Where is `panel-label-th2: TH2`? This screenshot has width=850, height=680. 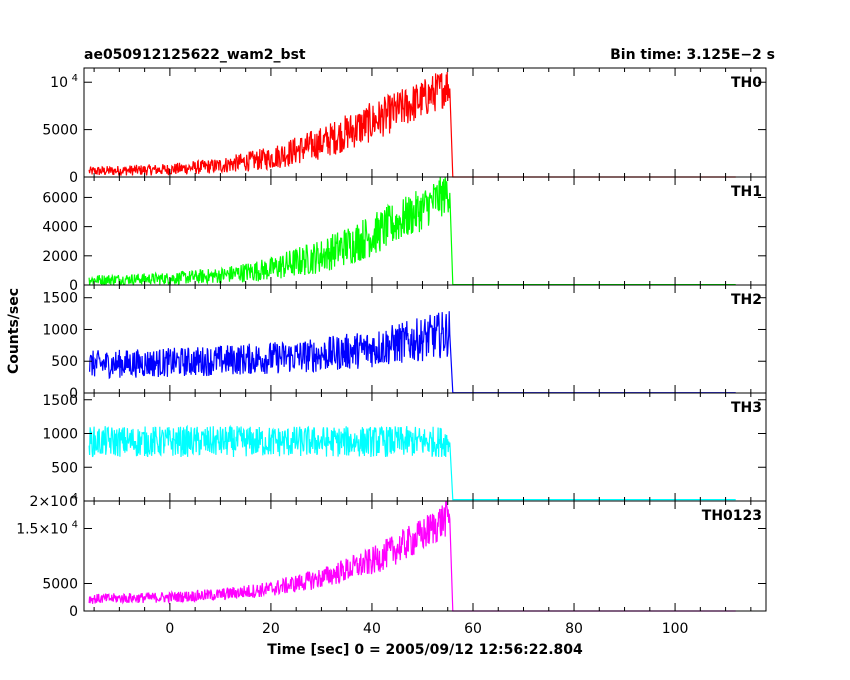 panel-label-th2: TH2 is located at coordinates (746, 300).